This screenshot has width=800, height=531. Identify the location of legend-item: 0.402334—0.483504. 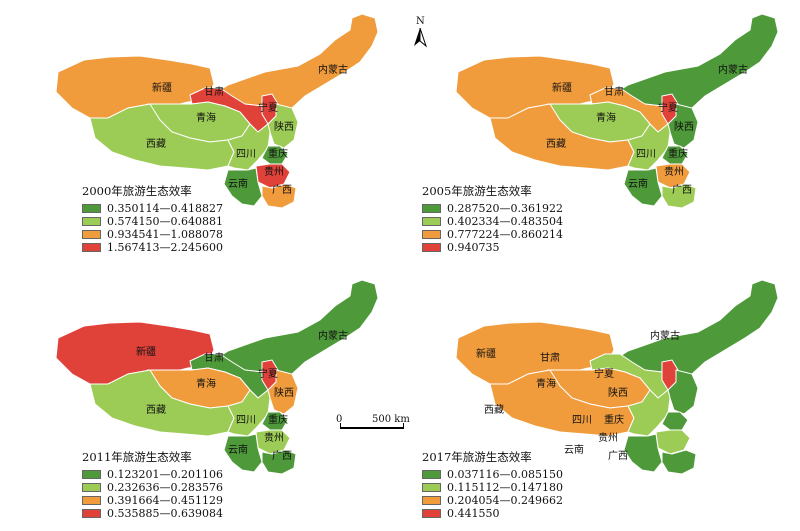
(492, 221).